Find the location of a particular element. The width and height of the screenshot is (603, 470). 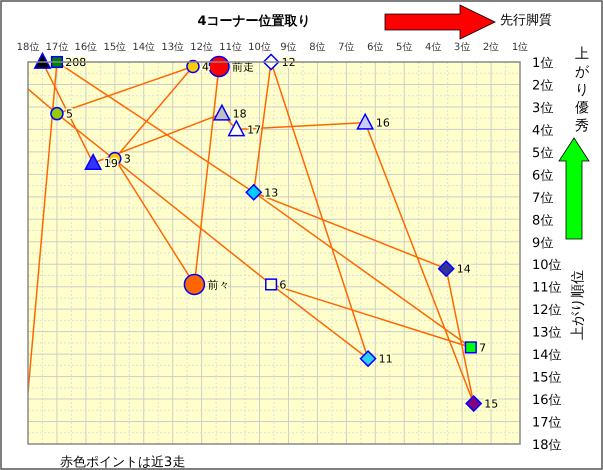

x-tick-label: 10位 is located at coordinates (259, 47).